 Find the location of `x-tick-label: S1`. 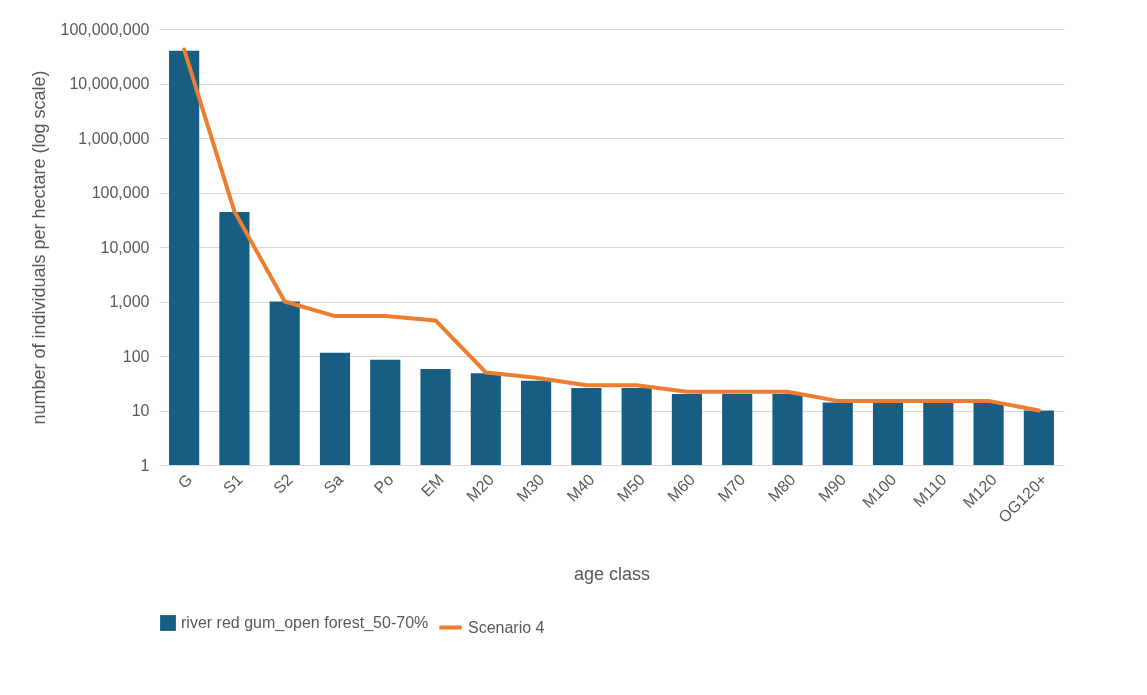

x-tick-label: S1 is located at coordinates (232, 483).